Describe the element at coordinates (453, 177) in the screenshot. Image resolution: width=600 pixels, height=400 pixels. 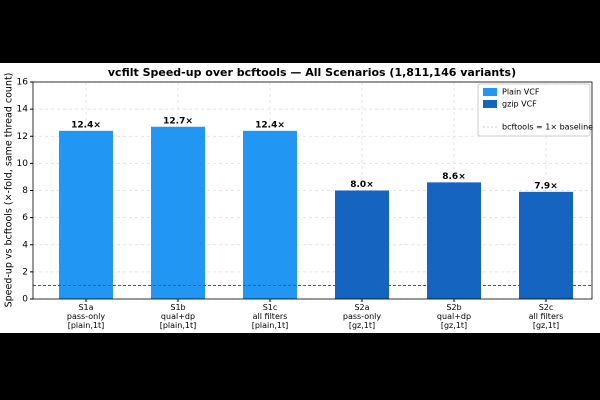
I see `value-label: 8.6×` at that location.